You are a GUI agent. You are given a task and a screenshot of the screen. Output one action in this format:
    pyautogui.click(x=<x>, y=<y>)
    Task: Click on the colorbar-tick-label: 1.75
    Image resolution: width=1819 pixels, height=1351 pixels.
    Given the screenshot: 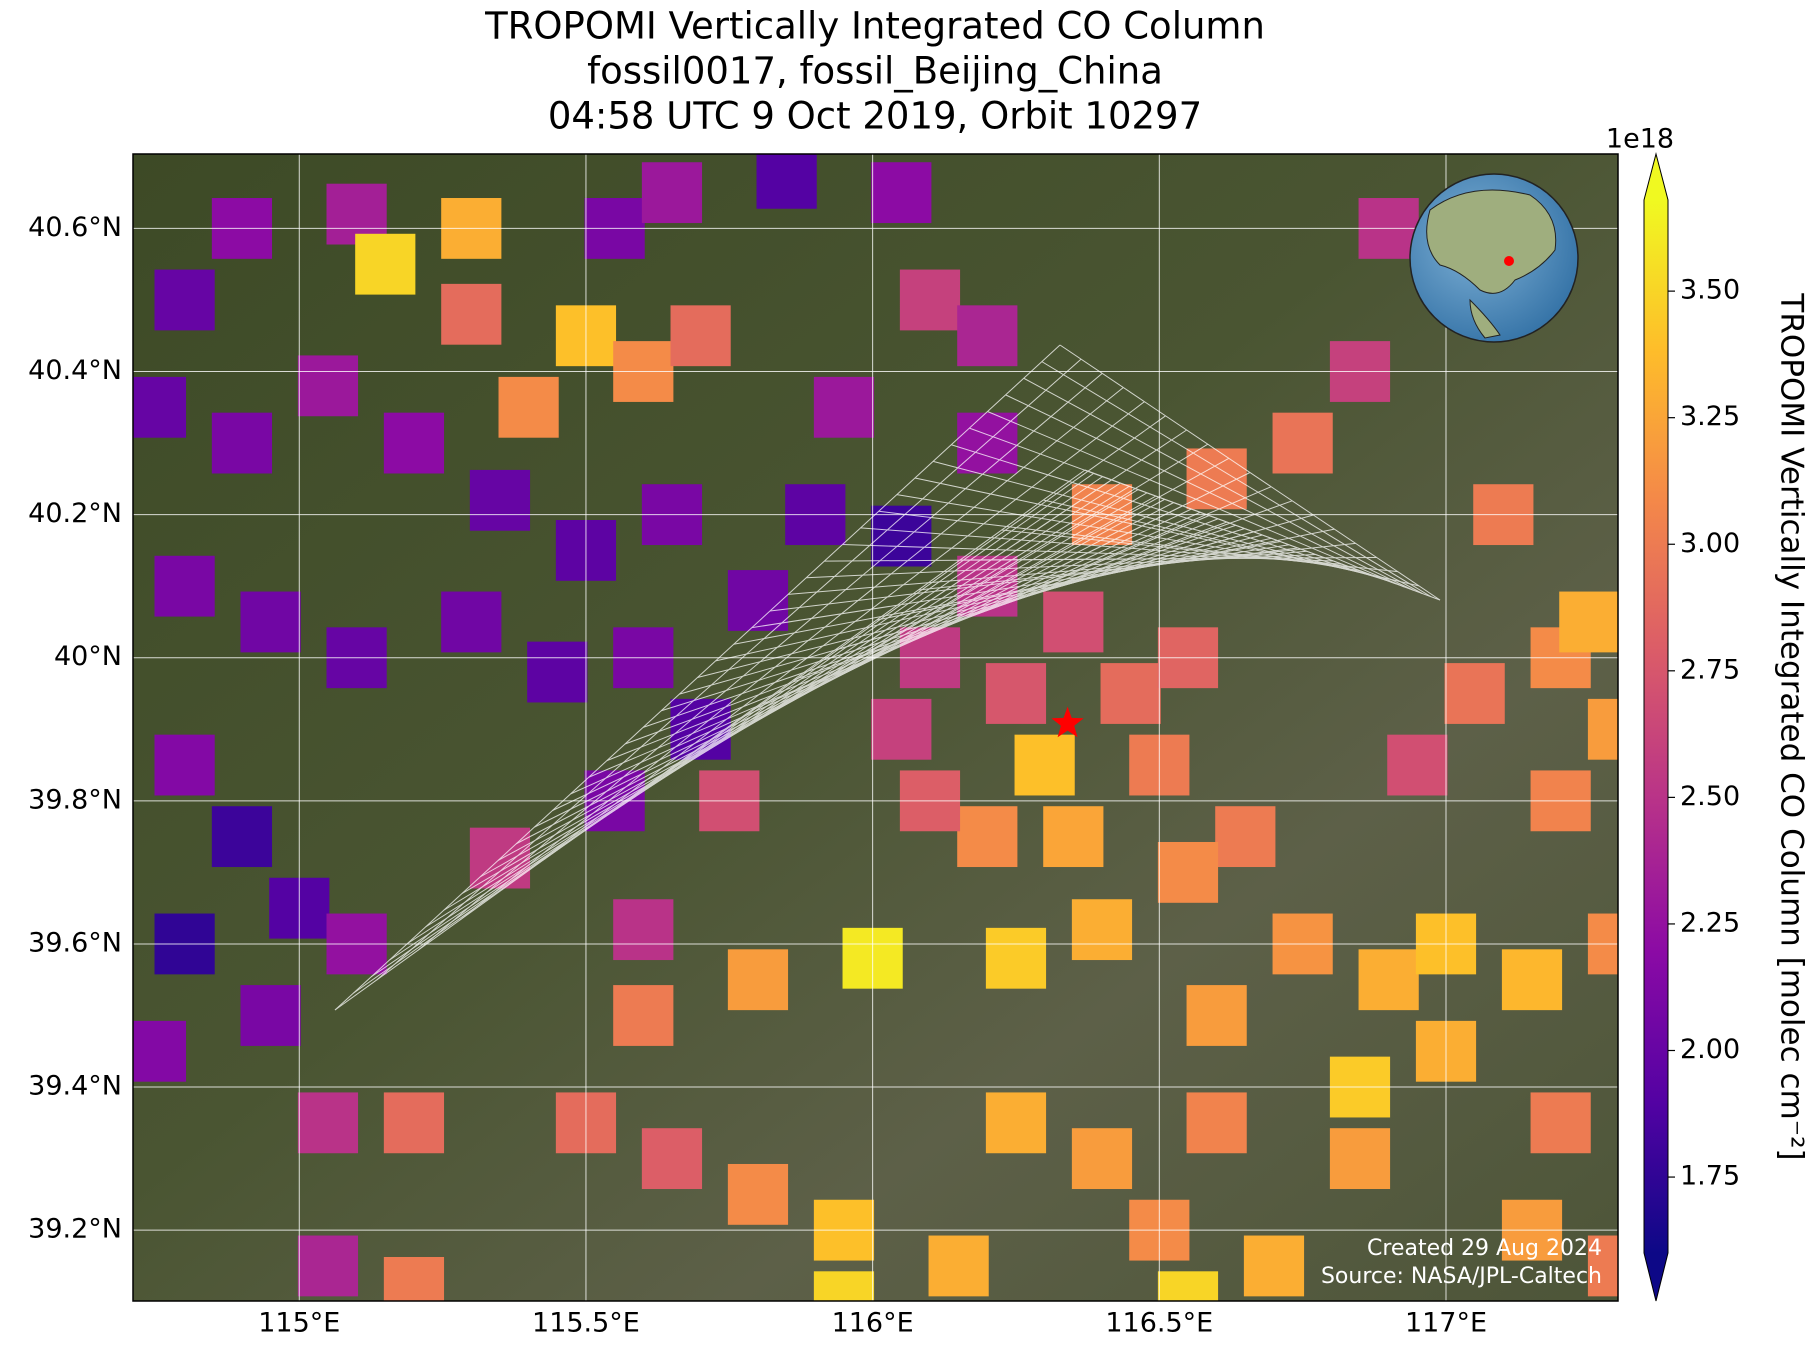 What is the action you would take?
    pyautogui.click(x=1710, y=1176)
    